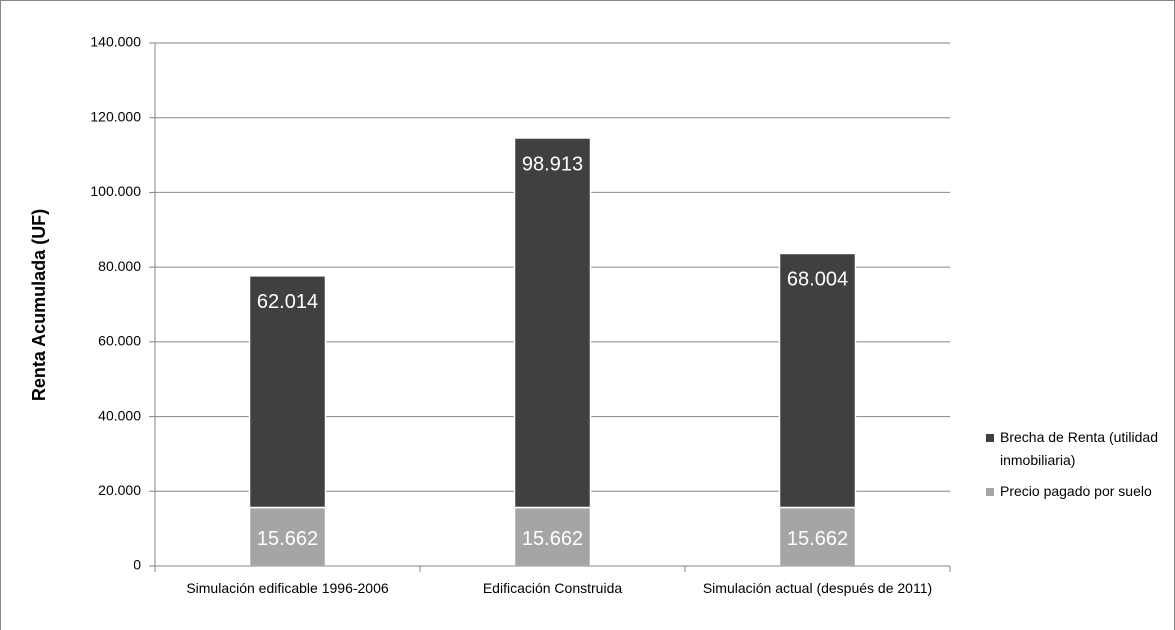  I want to click on data-label: 62.014, so click(287, 302).